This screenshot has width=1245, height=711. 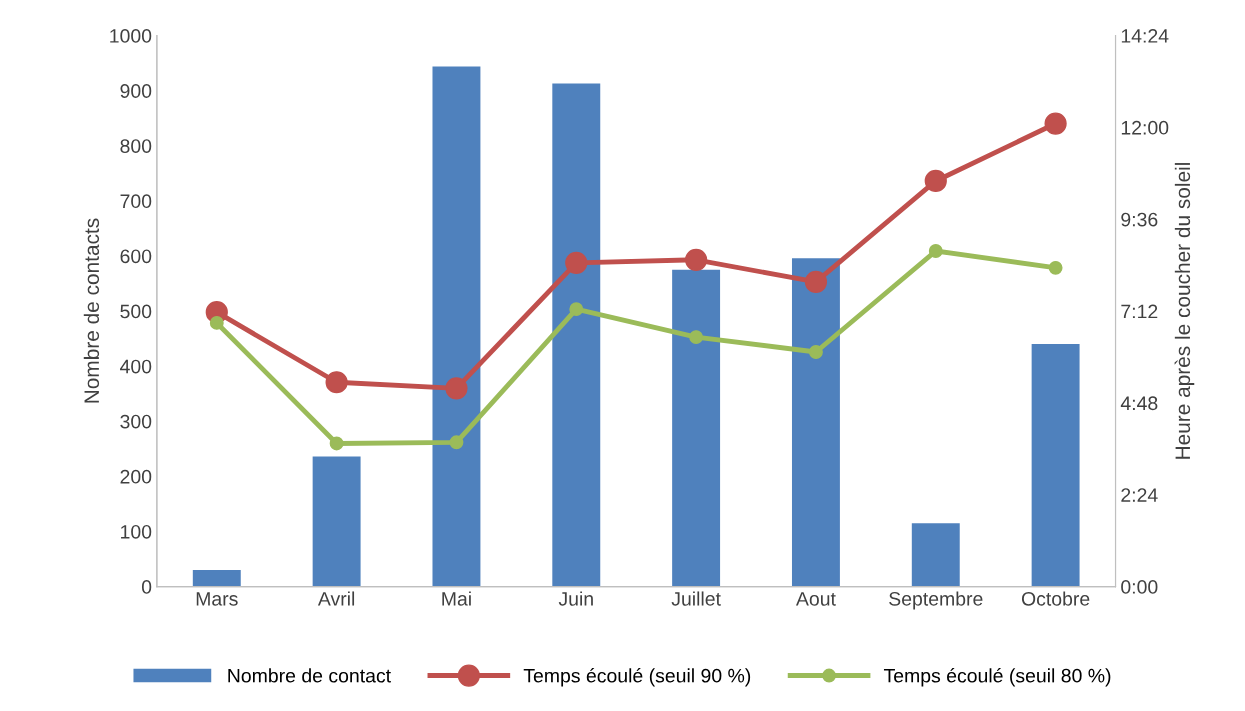 What do you see at coordinates (1139, 587) in the screenshot?
I see `y2-tick-label: 0:00` at bounding box center [1139, 587].